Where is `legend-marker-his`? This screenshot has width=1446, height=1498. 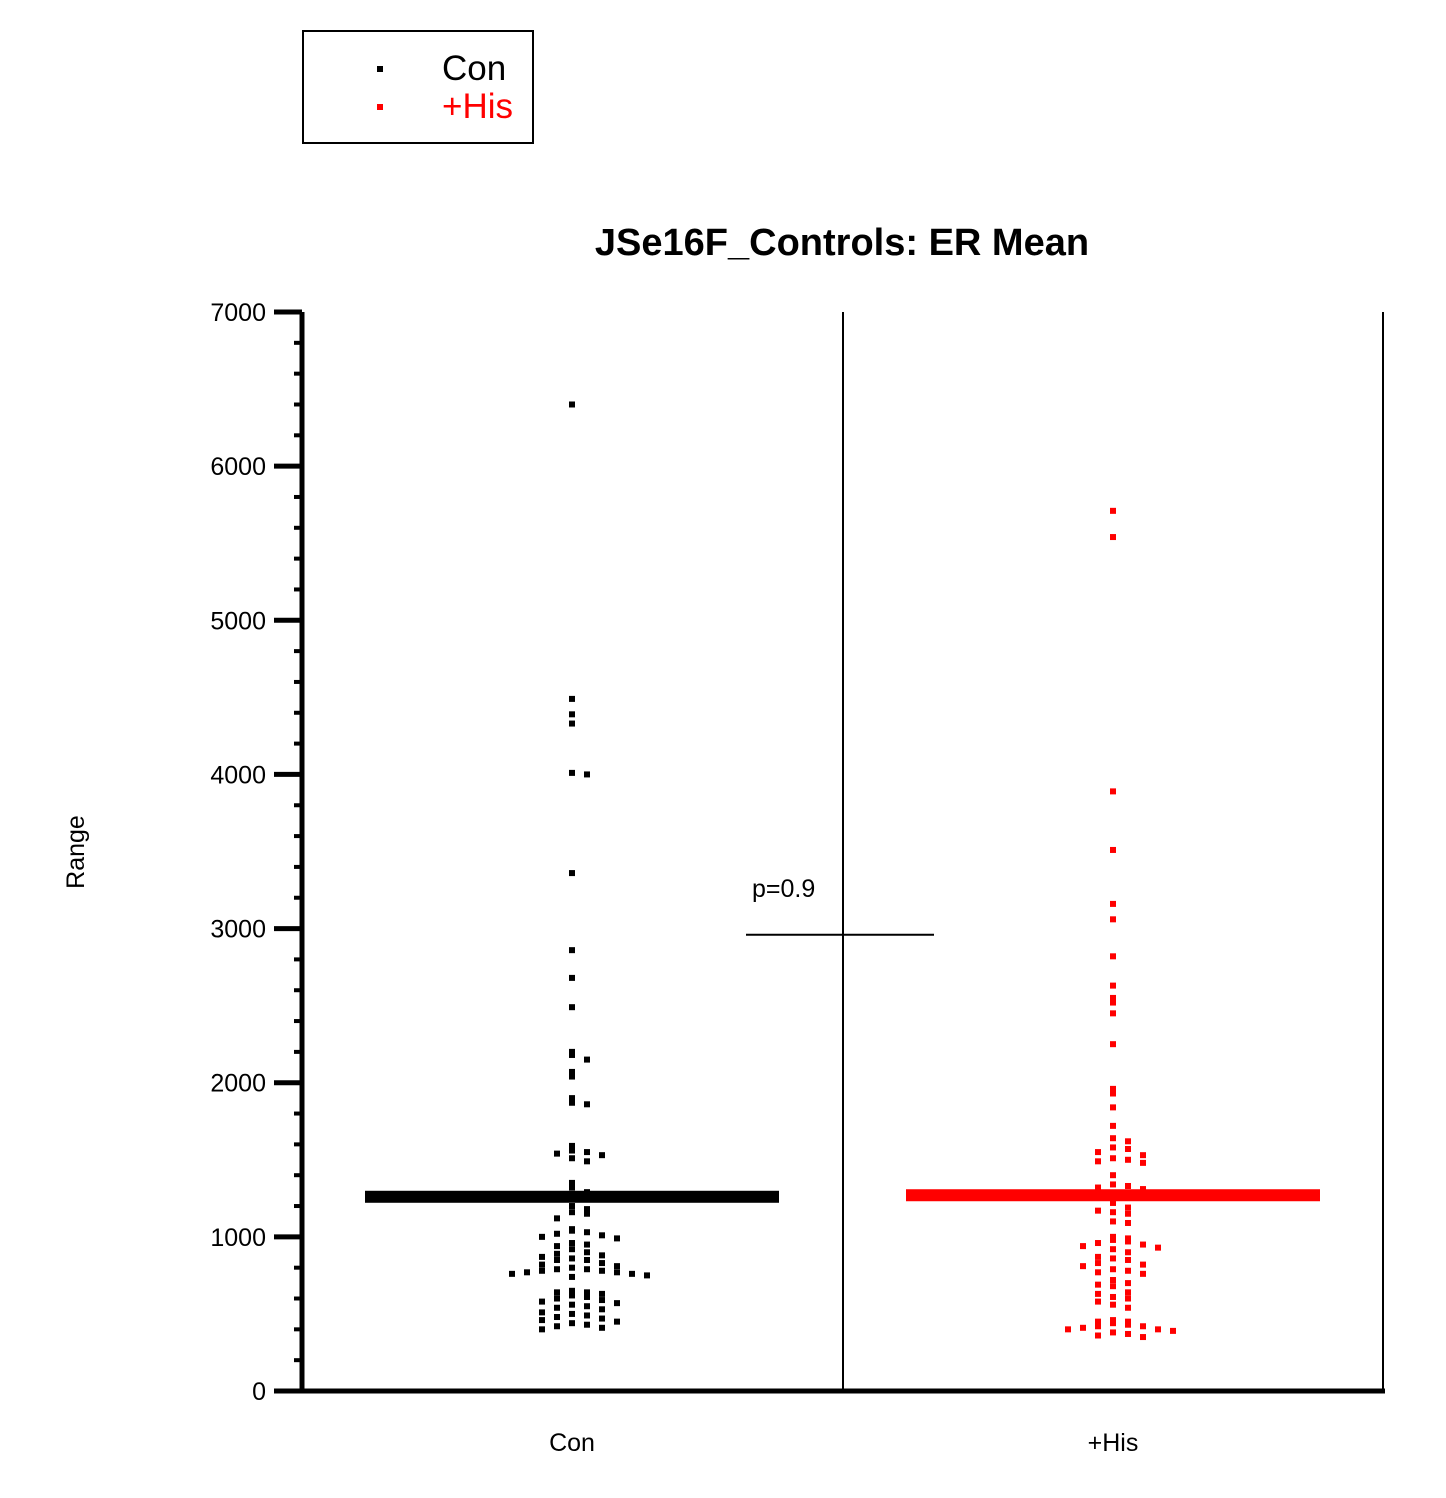 legend-marker-his is located at coordinates (380, 107).